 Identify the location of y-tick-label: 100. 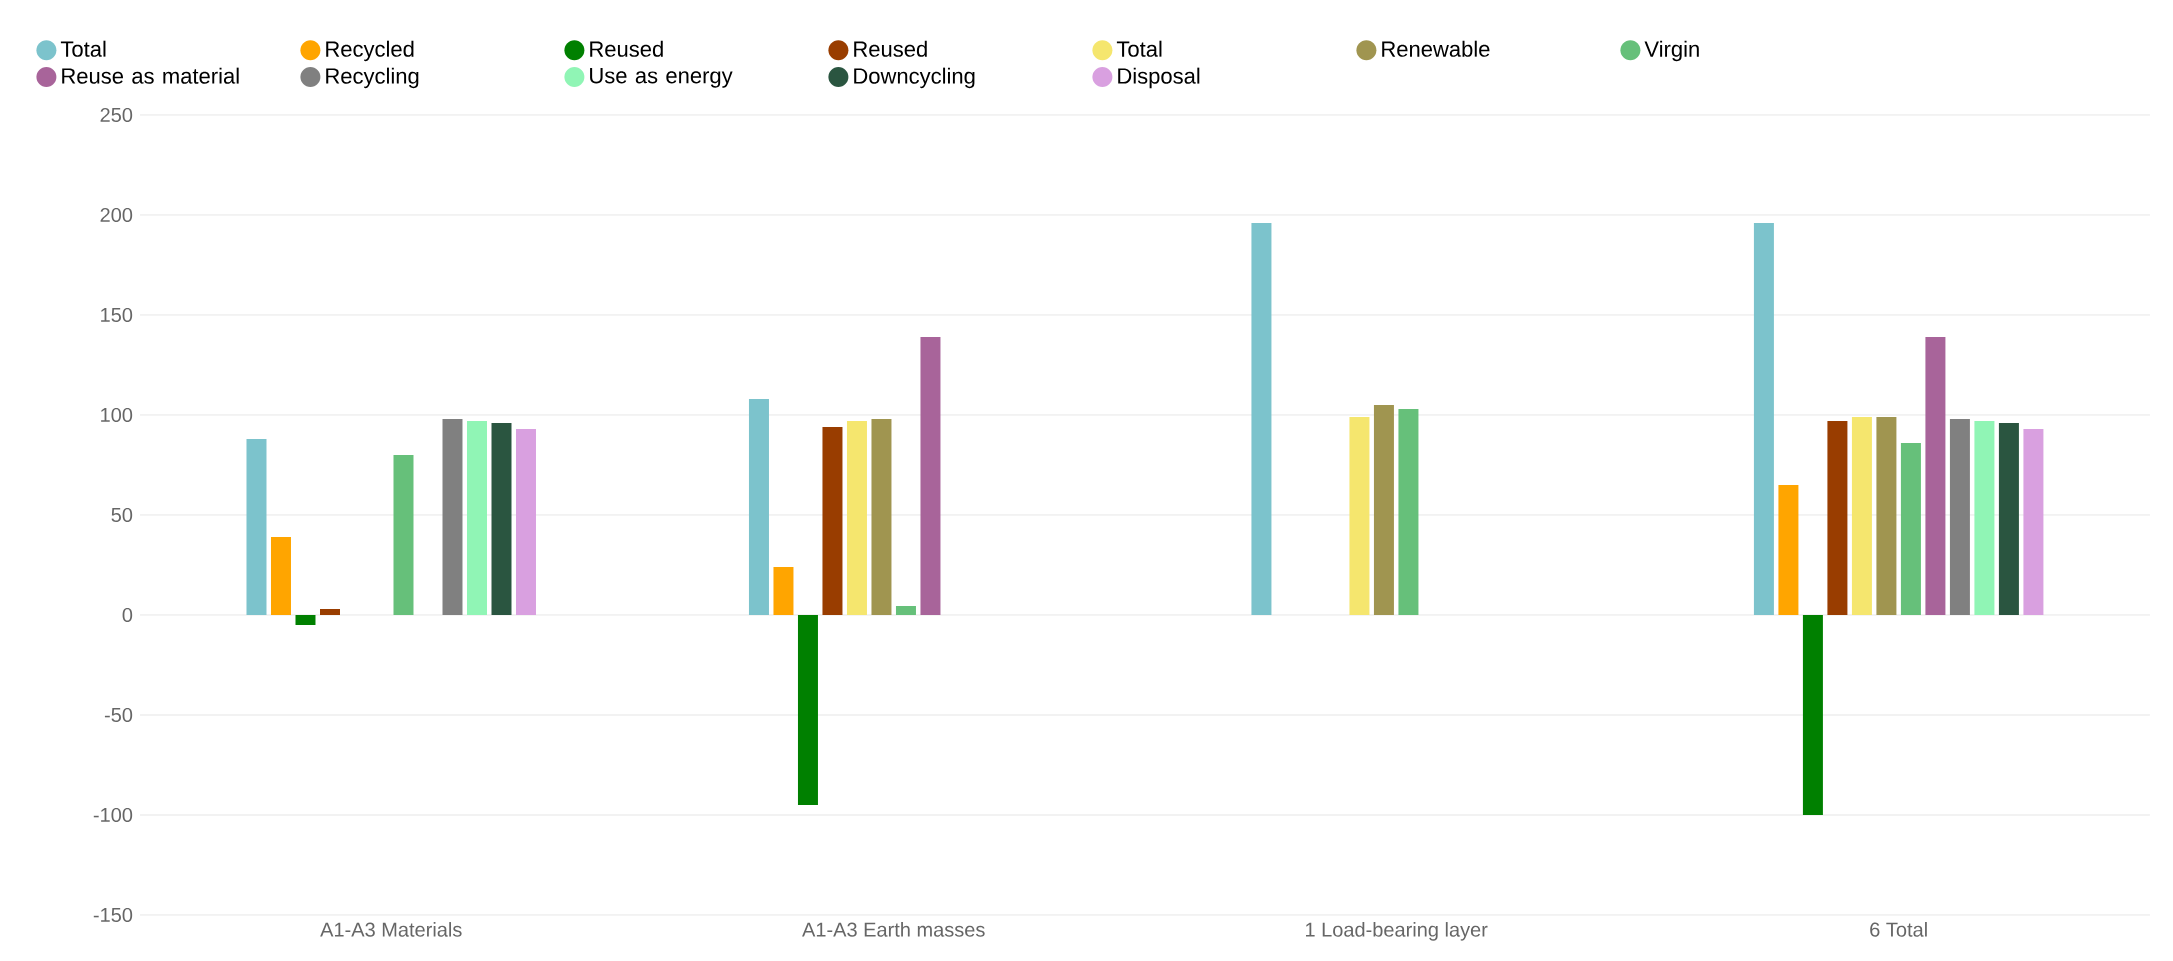
(117, 415).